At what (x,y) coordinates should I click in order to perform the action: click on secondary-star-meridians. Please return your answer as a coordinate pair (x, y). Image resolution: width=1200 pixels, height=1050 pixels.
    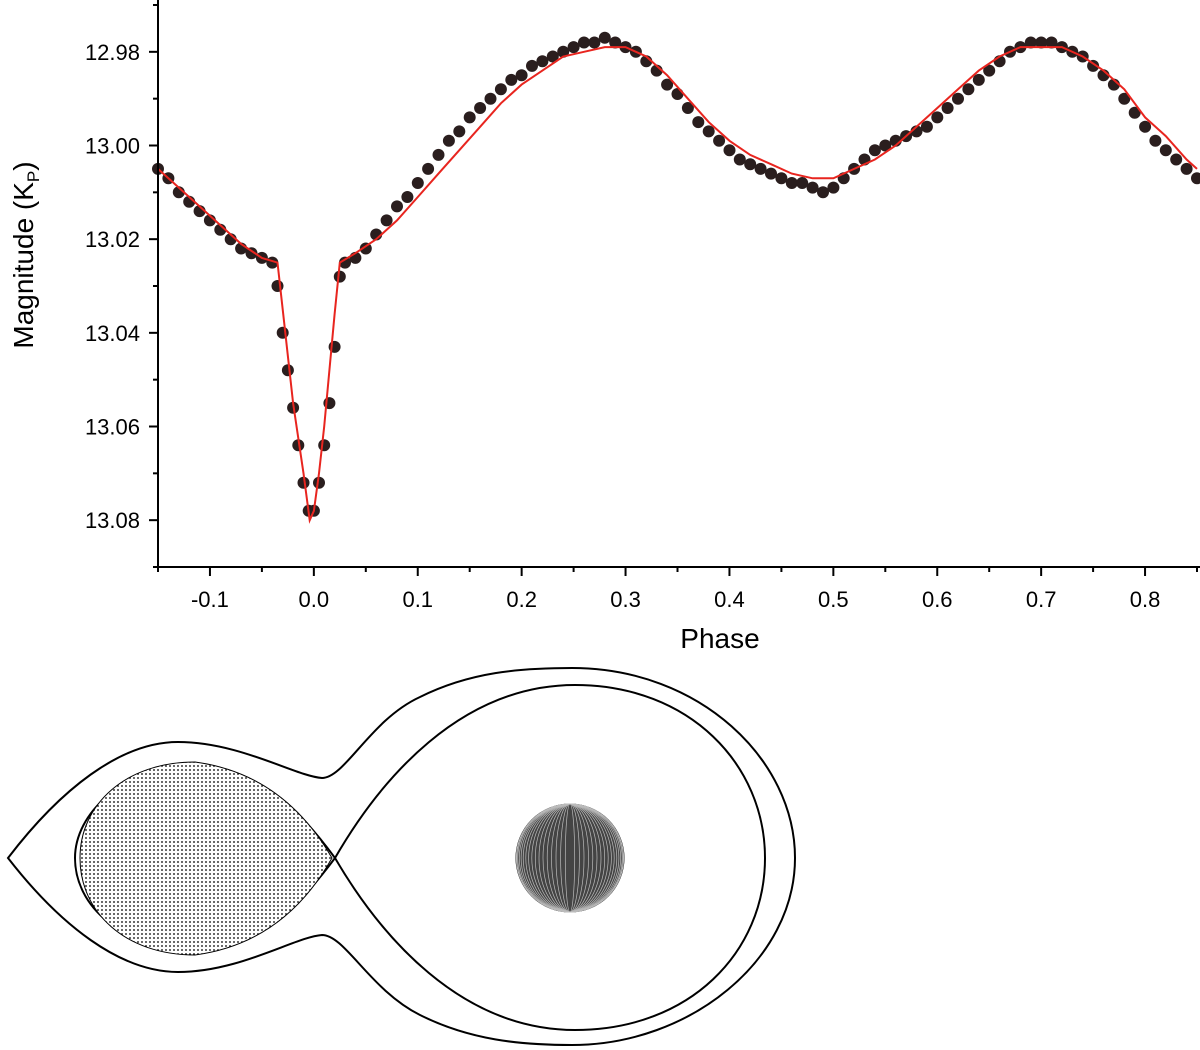
    Looking at the image, I should click on (570, 858).